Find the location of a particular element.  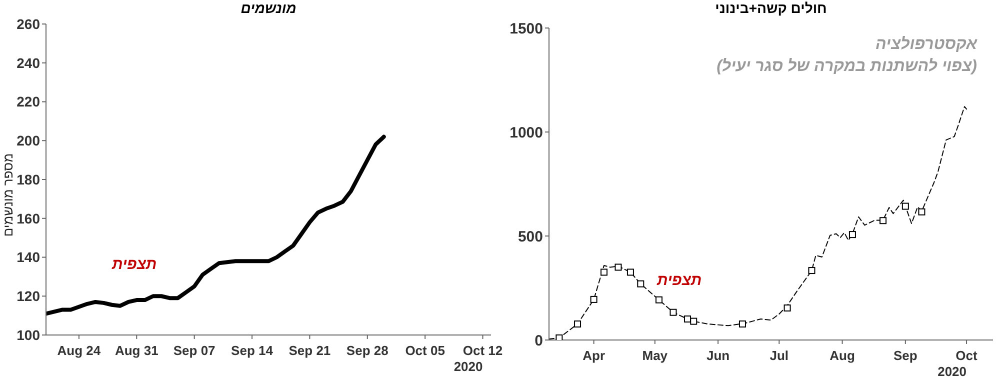

x-tick-label: Sep 07 is located at coordinates (194, 350).